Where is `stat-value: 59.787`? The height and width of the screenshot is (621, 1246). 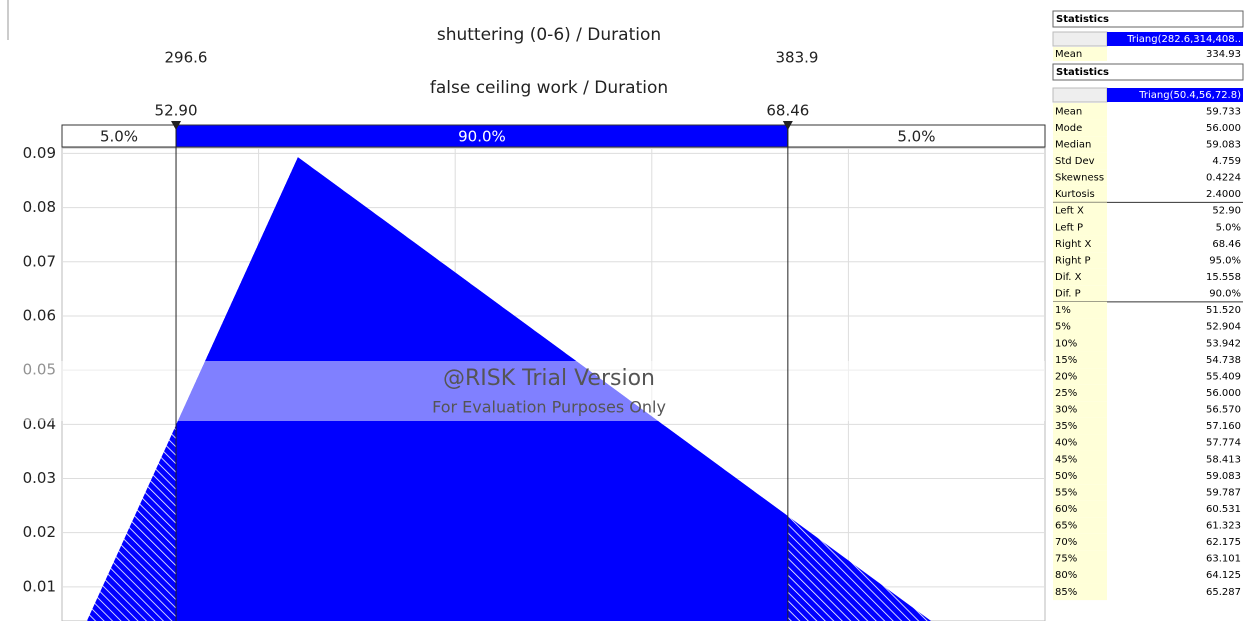
stat-value: 59.787 is located at coordinates (1223, 492).